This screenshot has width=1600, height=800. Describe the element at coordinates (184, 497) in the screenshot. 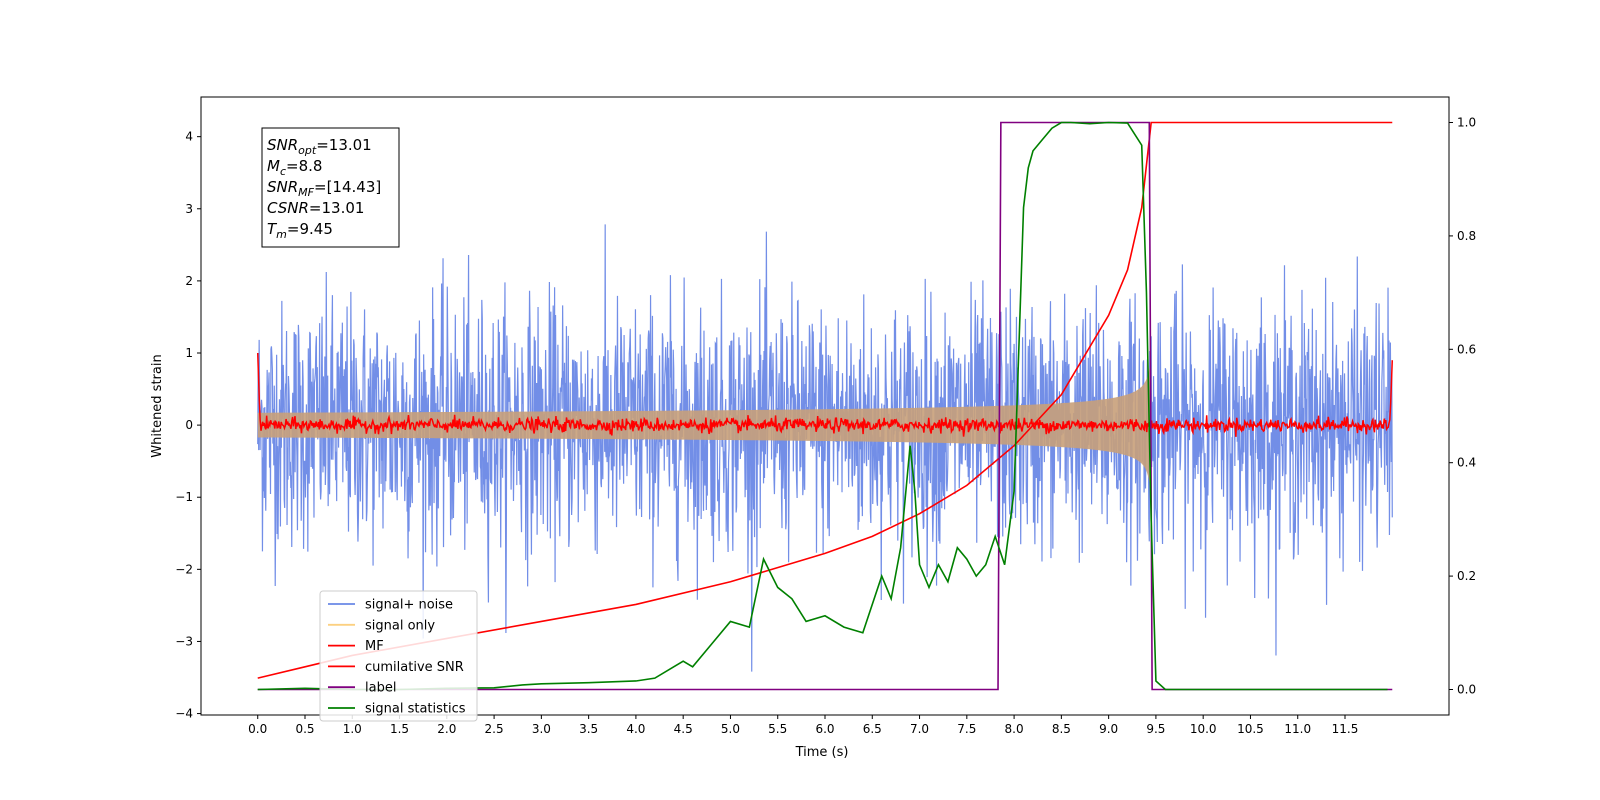

I see `y-tick-label: −1` at that location.